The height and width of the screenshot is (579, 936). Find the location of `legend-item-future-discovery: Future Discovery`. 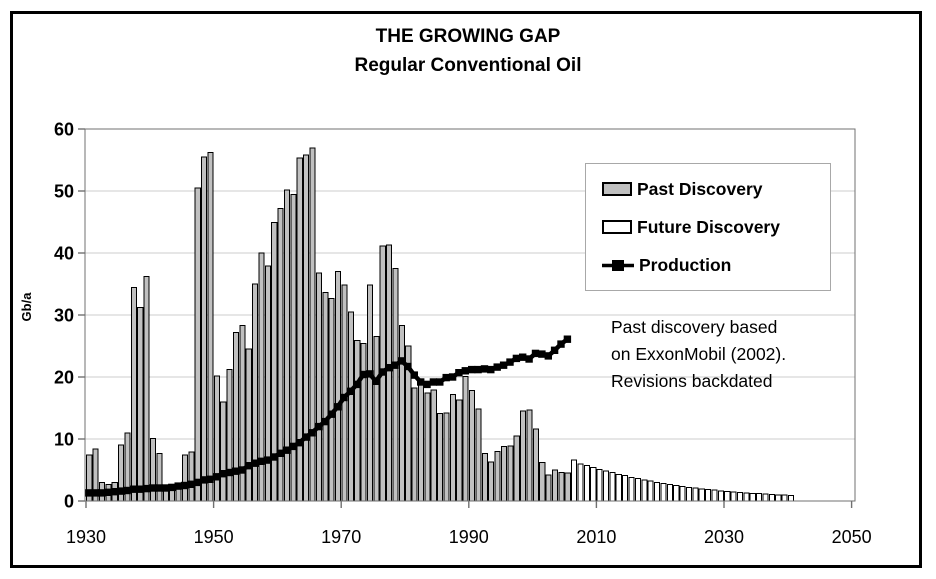

legend-item-future-discovery: Future Discovery is located at coordinates (713, 227).